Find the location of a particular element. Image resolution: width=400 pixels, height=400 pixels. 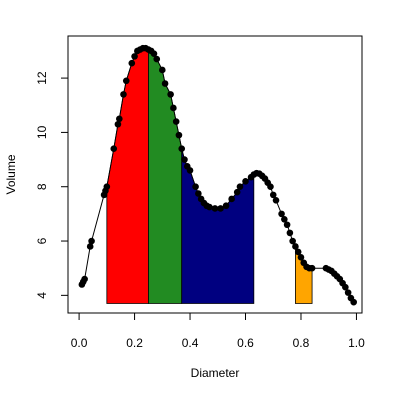

x-tick-label: 0.8 is located at coordinates (301, 343).